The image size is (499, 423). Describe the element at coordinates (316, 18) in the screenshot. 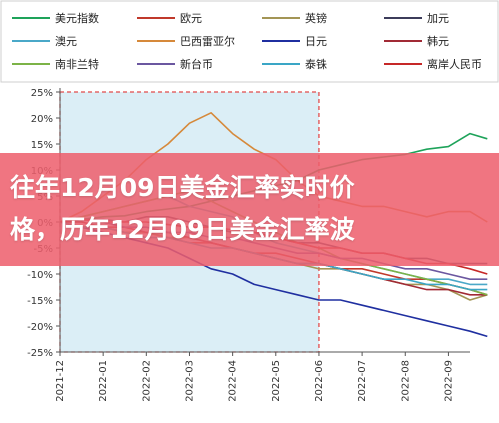

I see `legend-label: 英镑` at that location.